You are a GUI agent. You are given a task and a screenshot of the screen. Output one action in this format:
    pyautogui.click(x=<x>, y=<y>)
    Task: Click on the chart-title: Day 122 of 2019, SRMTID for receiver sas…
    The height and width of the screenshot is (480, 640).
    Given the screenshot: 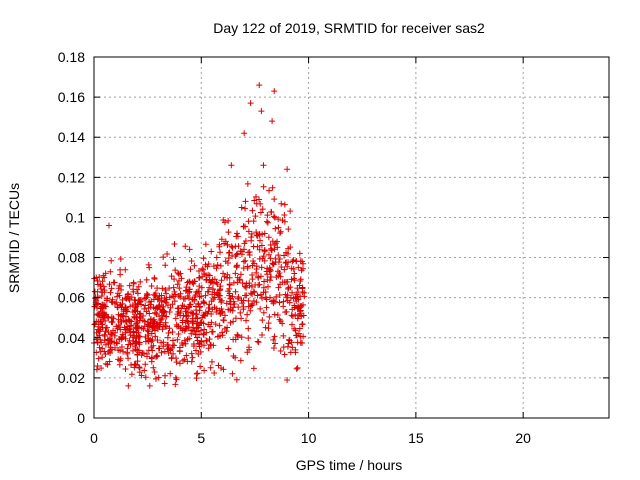 What is the action you would take?
    pyautogui.click(x=349, y=28)
    